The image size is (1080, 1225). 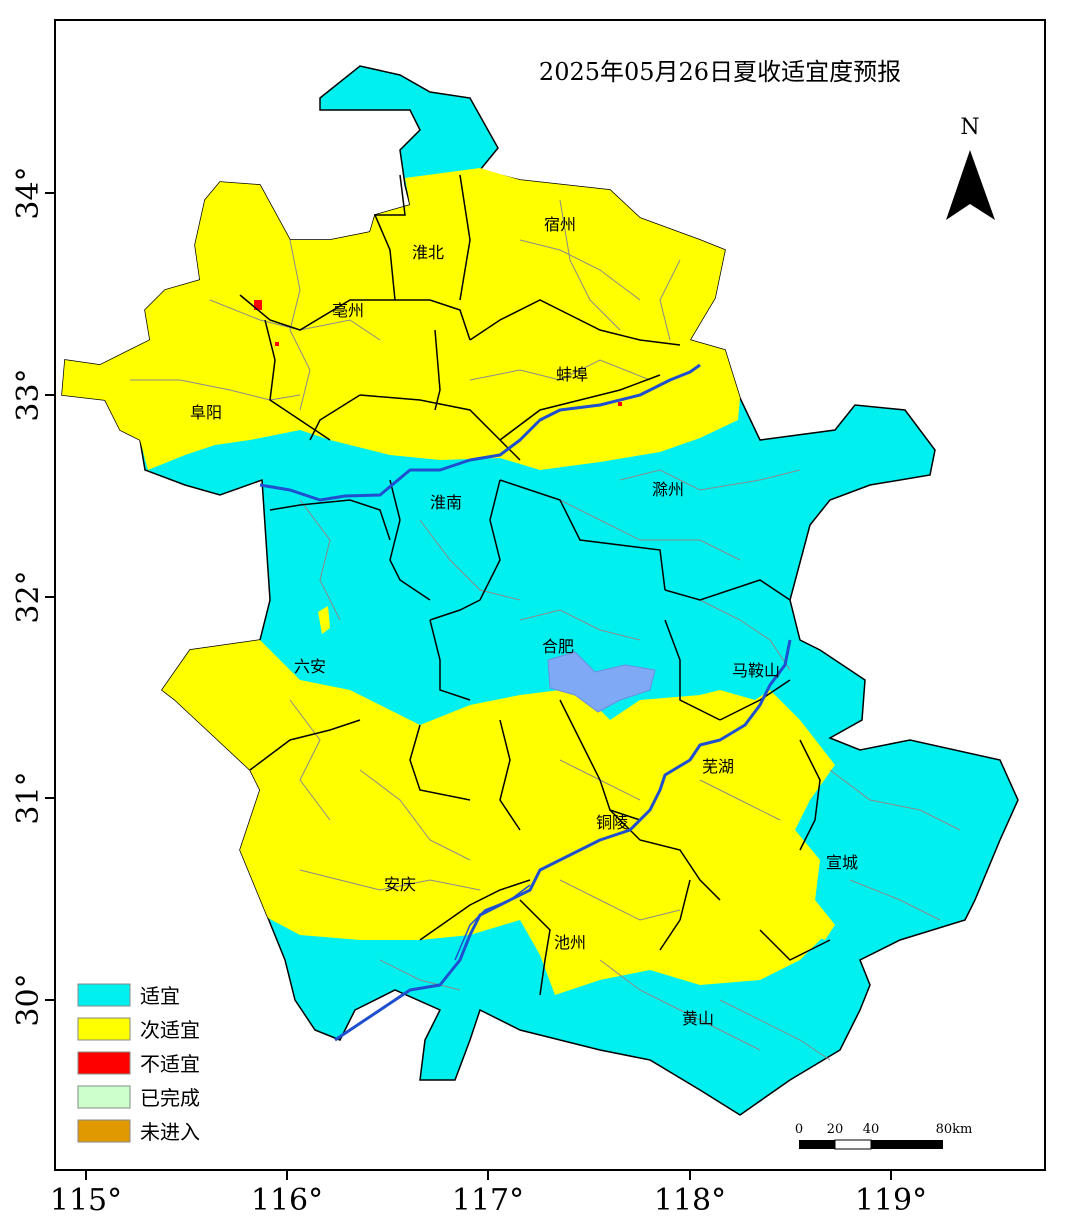 What do you see at coordinates (310, 666) in the screenshot?
I see `city-label-luan: 六安` at bounding box center [310, 666].